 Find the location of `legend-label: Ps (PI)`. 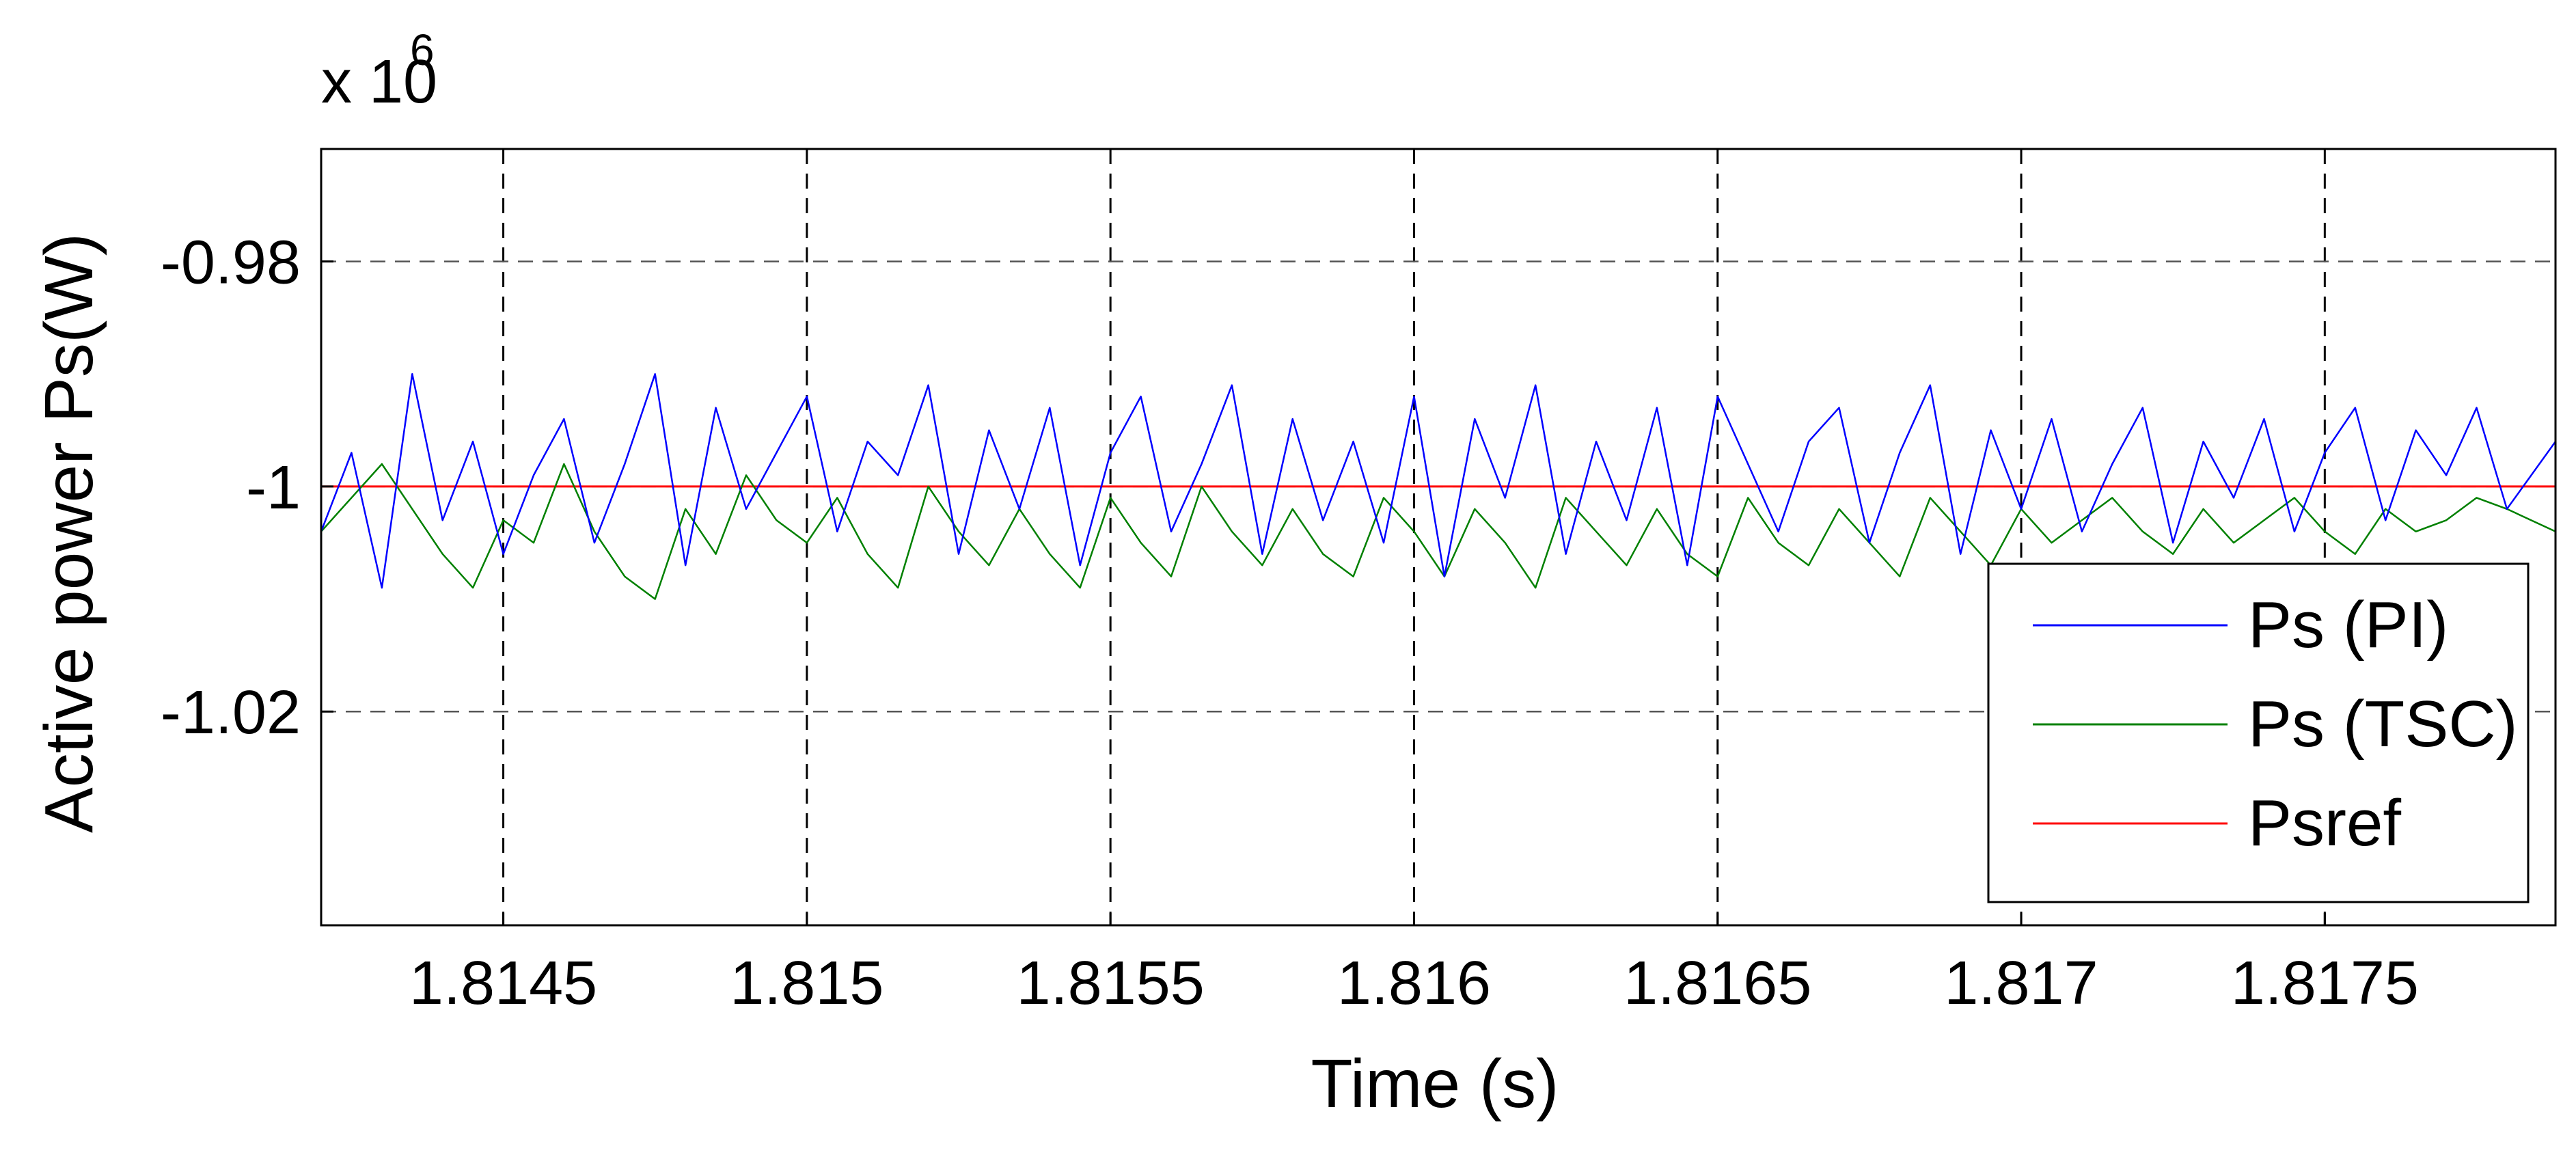

legend-label: Ps (PI) is located at coordinates (2348, 625).